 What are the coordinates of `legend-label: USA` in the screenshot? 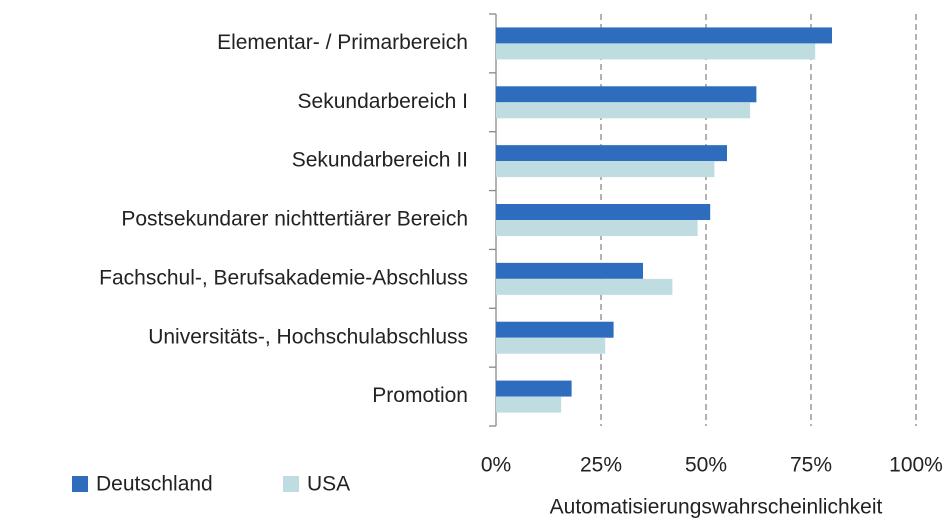 It's located at (328, 484).